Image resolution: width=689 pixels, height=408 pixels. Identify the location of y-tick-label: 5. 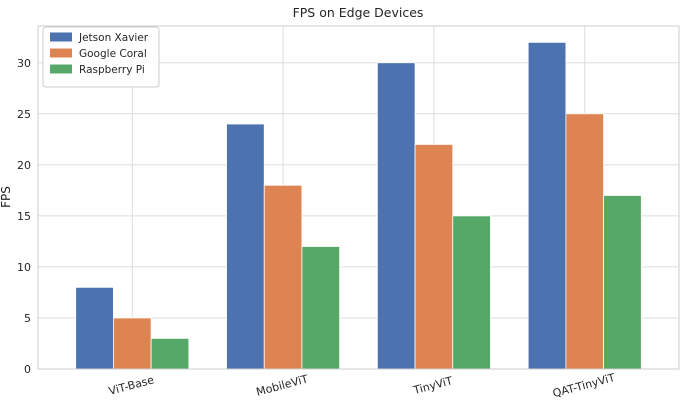
(27, 318).